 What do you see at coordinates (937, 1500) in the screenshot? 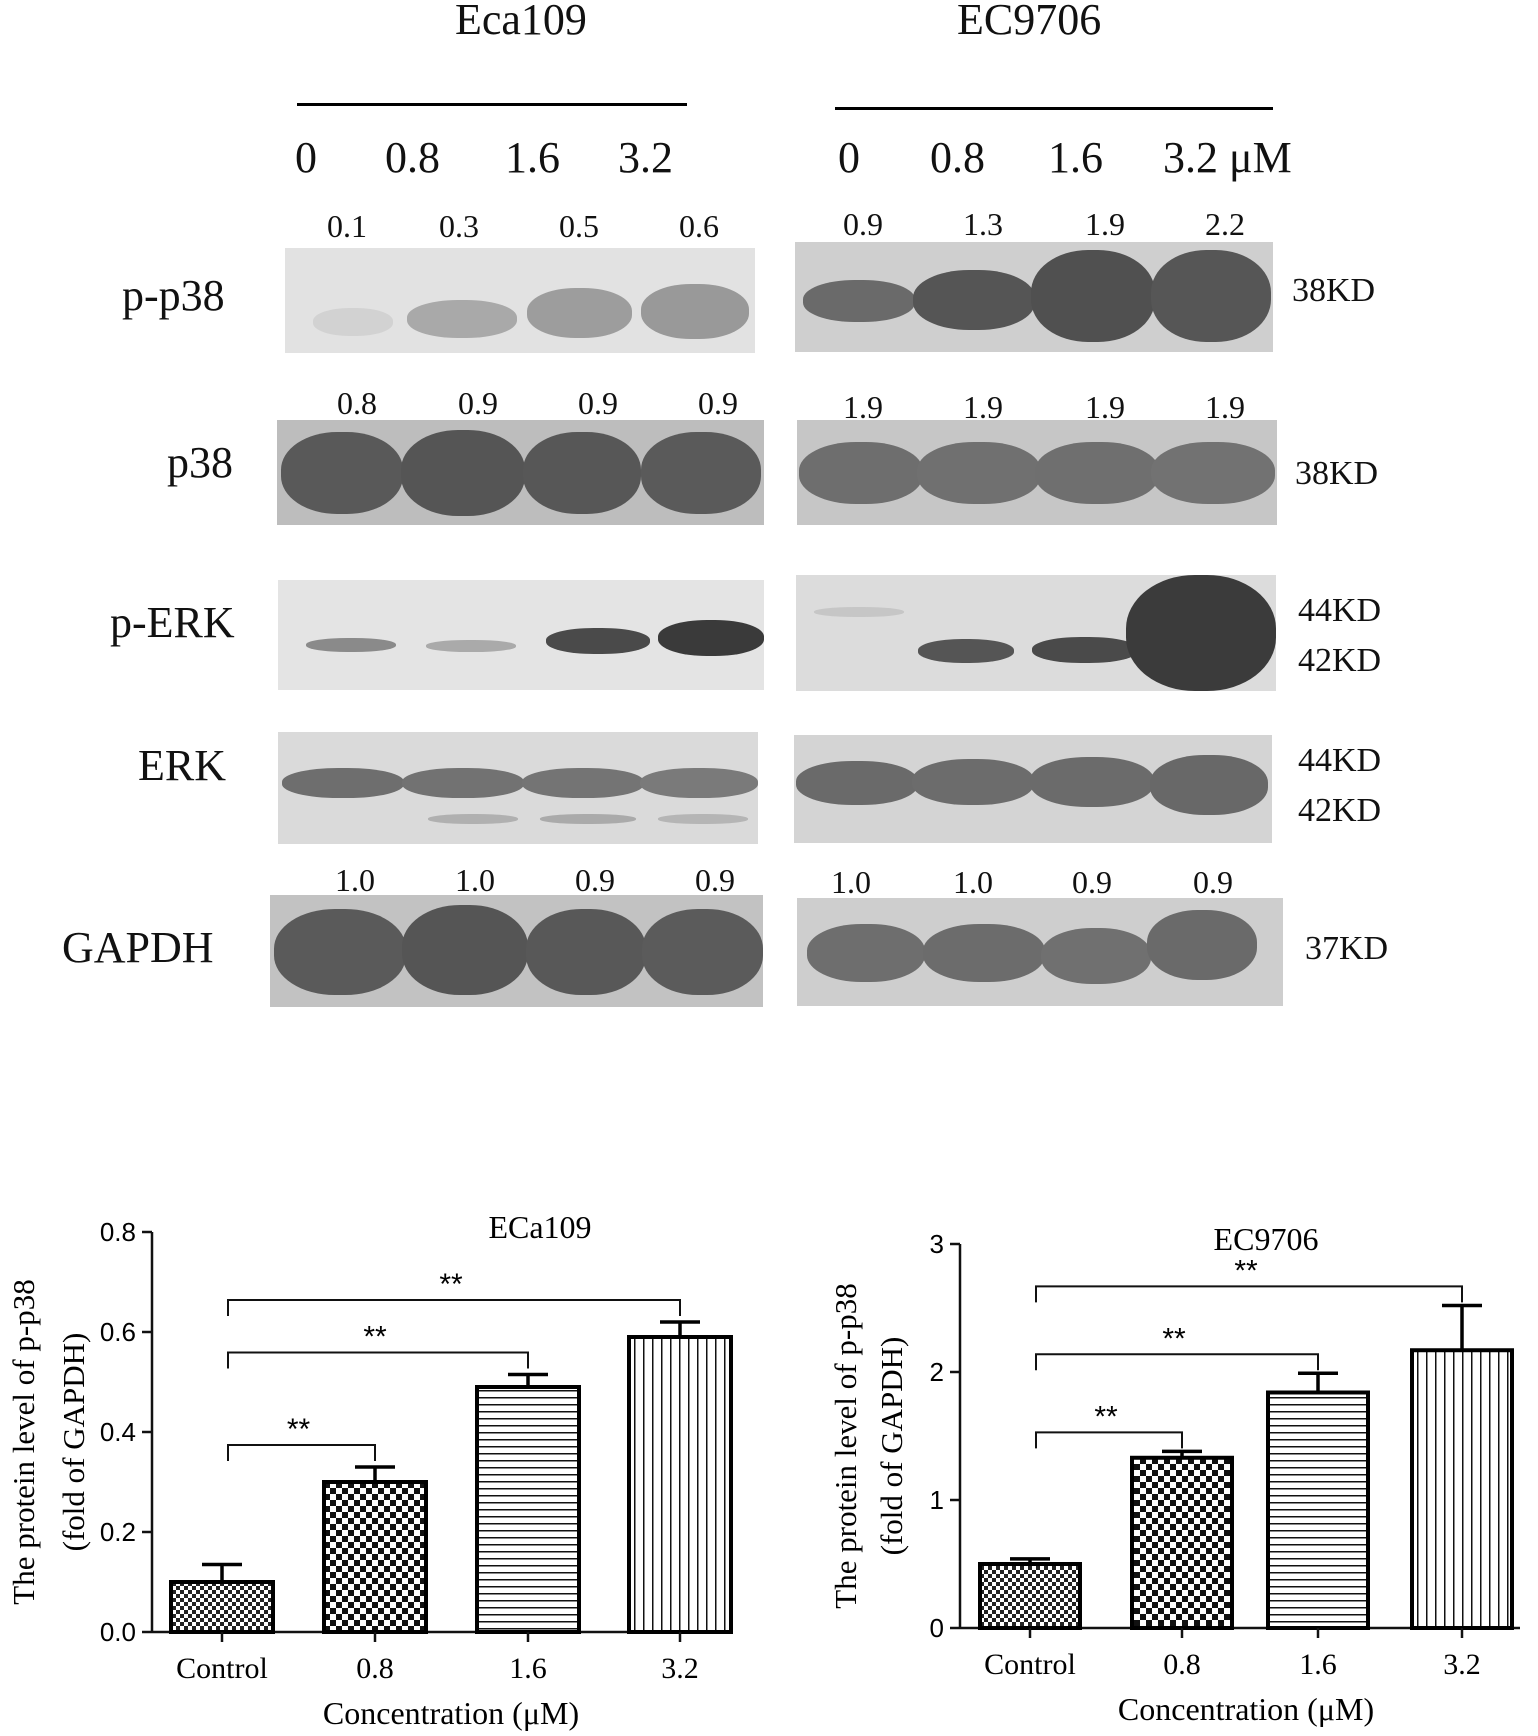
I see `y-tick-label: 1` at bounding box center [937, 1500].